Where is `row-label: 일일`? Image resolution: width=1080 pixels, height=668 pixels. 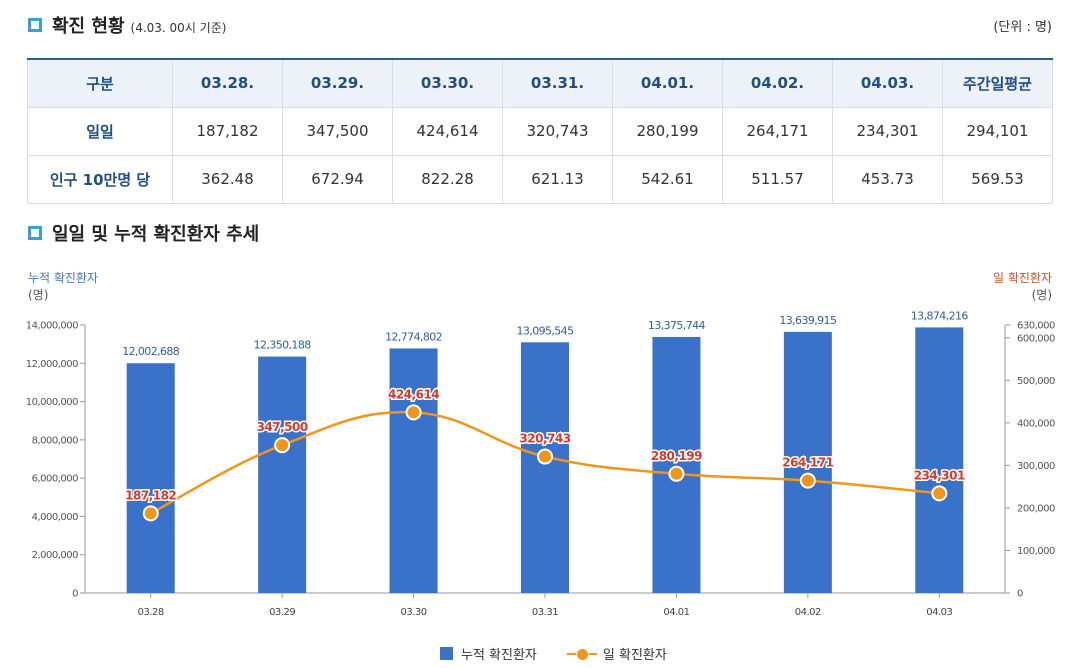 row-label: 일일 is located at coordinates (100, 131).